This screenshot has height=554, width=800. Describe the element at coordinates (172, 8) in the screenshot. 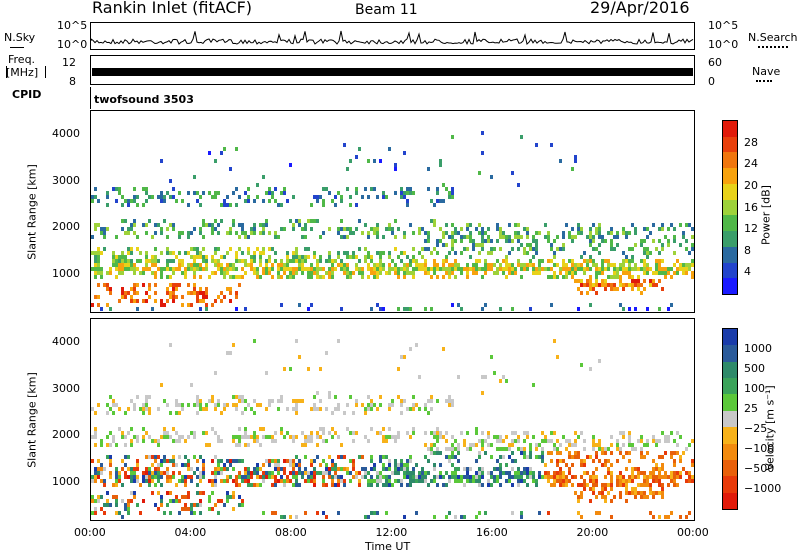

I see `radar-title: Rankin Inlet (fitACF)` at that location.